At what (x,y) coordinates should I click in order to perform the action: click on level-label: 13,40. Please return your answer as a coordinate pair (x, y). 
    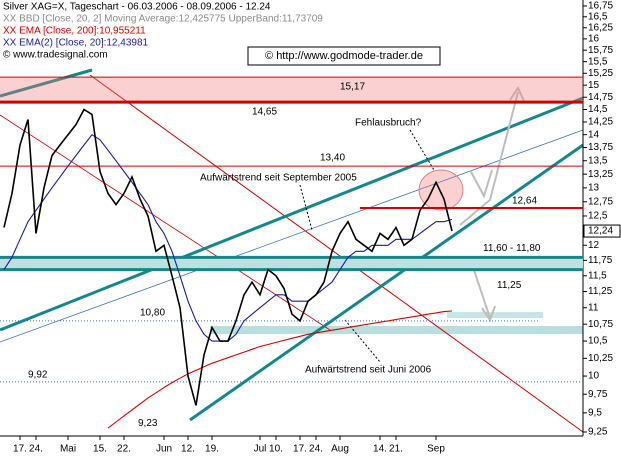
    Looking at the image, I should click on (332, 158).